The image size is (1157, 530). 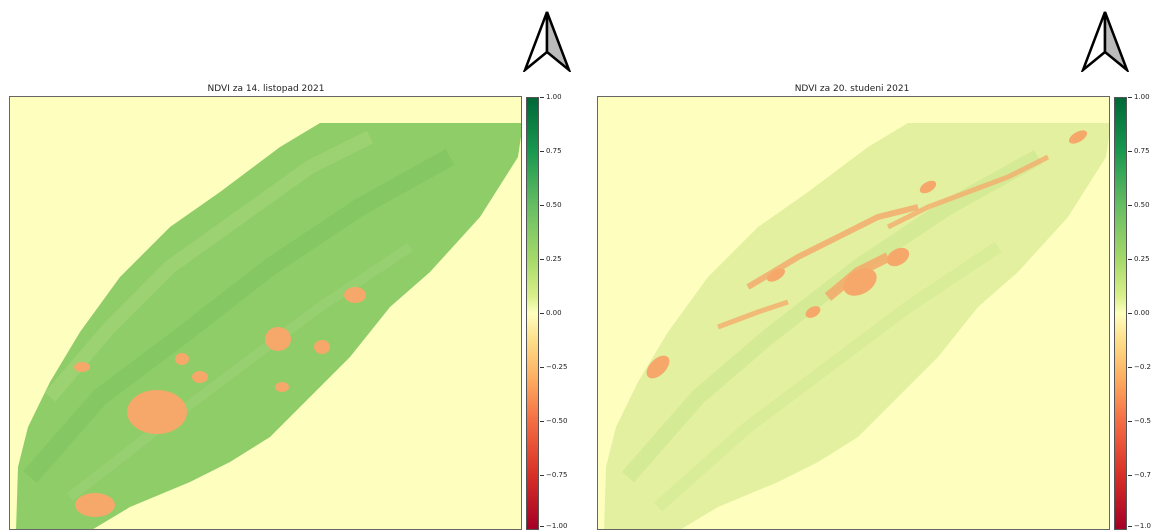 What do you see at coordinates (852, 89) in the screenshot?
I see `map-title: NDVI za 20. studeni 2021` at bounding box center [852, 89].